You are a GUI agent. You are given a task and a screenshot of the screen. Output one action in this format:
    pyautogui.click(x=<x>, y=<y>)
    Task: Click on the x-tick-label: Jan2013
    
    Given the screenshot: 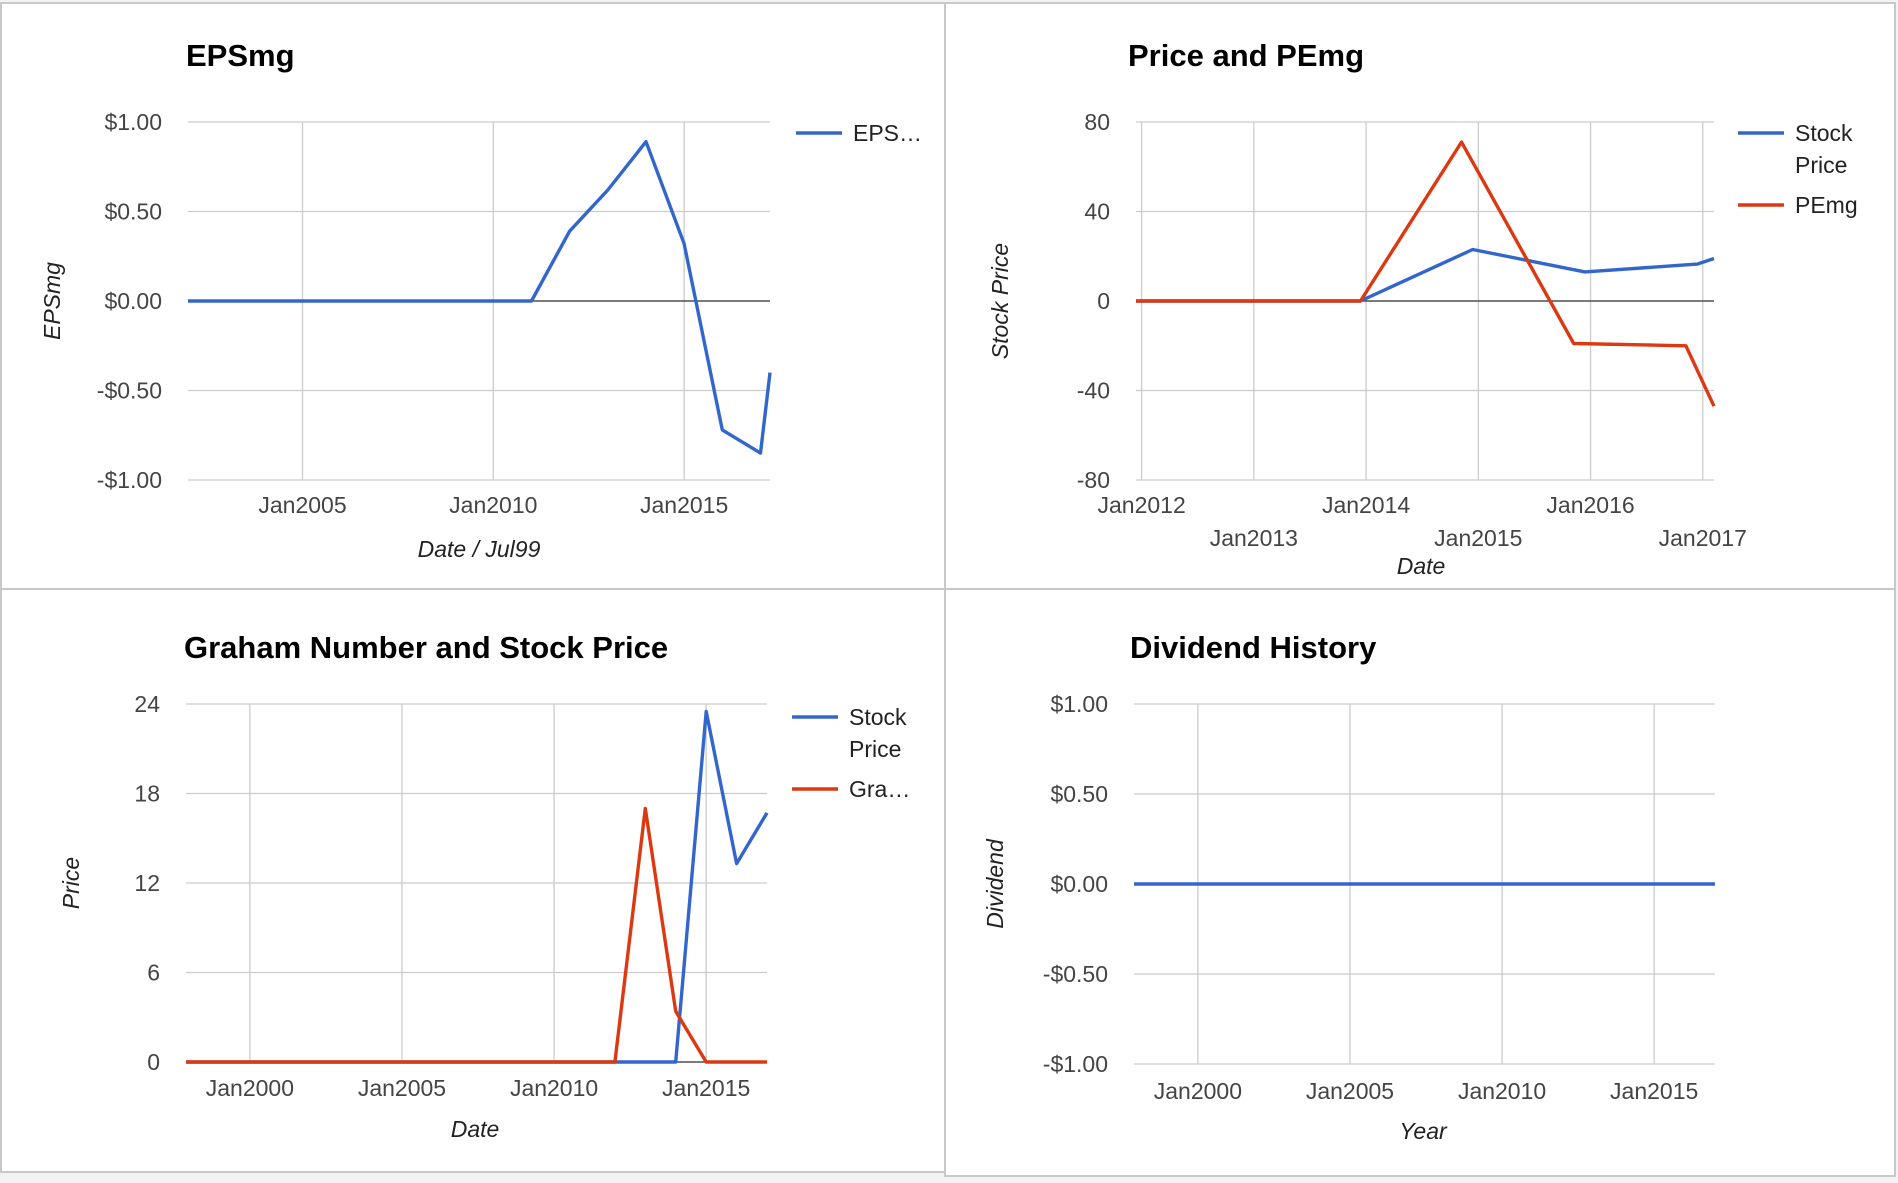 What is the action you would take?
    pyautogui.click(x=1254, y=538)
    